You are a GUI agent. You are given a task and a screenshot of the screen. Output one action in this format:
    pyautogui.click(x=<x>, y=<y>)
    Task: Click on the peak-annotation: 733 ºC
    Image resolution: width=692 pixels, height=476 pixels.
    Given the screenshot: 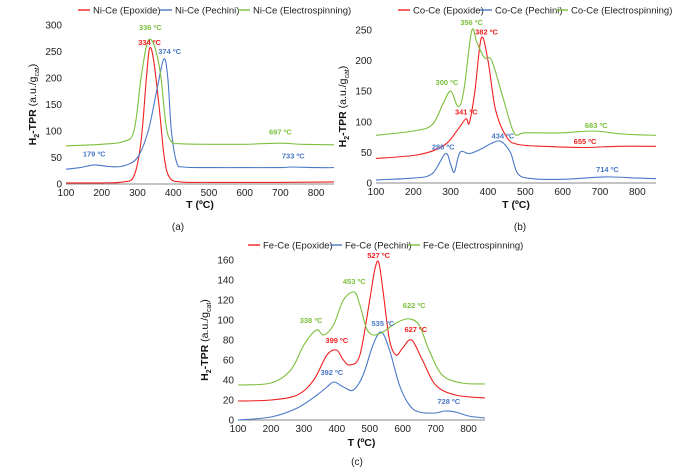 What is the action you would take?
    pyautogui.click(x=293, y=156)
    